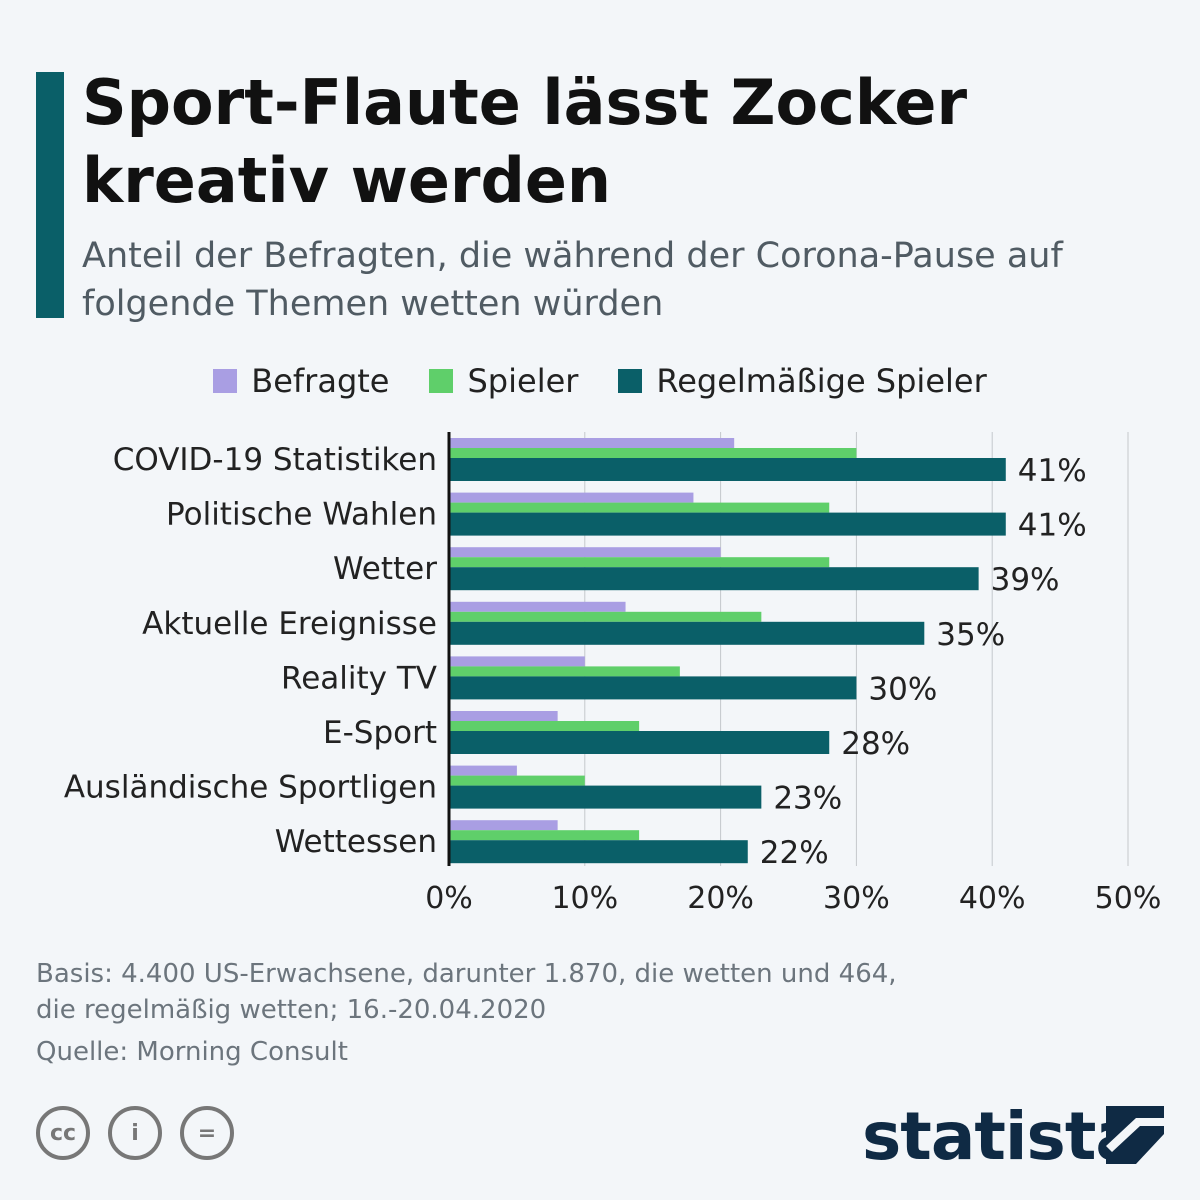 The height and width of the screenshot is (1200, 1200). Describe the element at coordinates (385, 569) in the screenshot. I see `category-label: Wetter` at that location.